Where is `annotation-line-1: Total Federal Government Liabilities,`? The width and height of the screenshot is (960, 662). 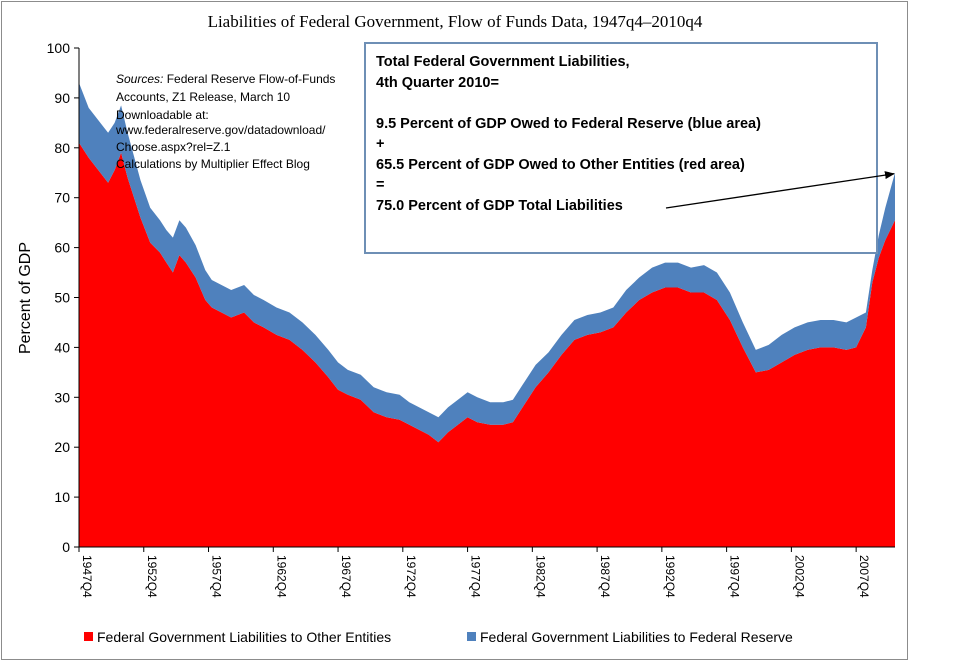
annotation-line-1: Total Federal Government Liabilities, is located at coordinates (503, 62).